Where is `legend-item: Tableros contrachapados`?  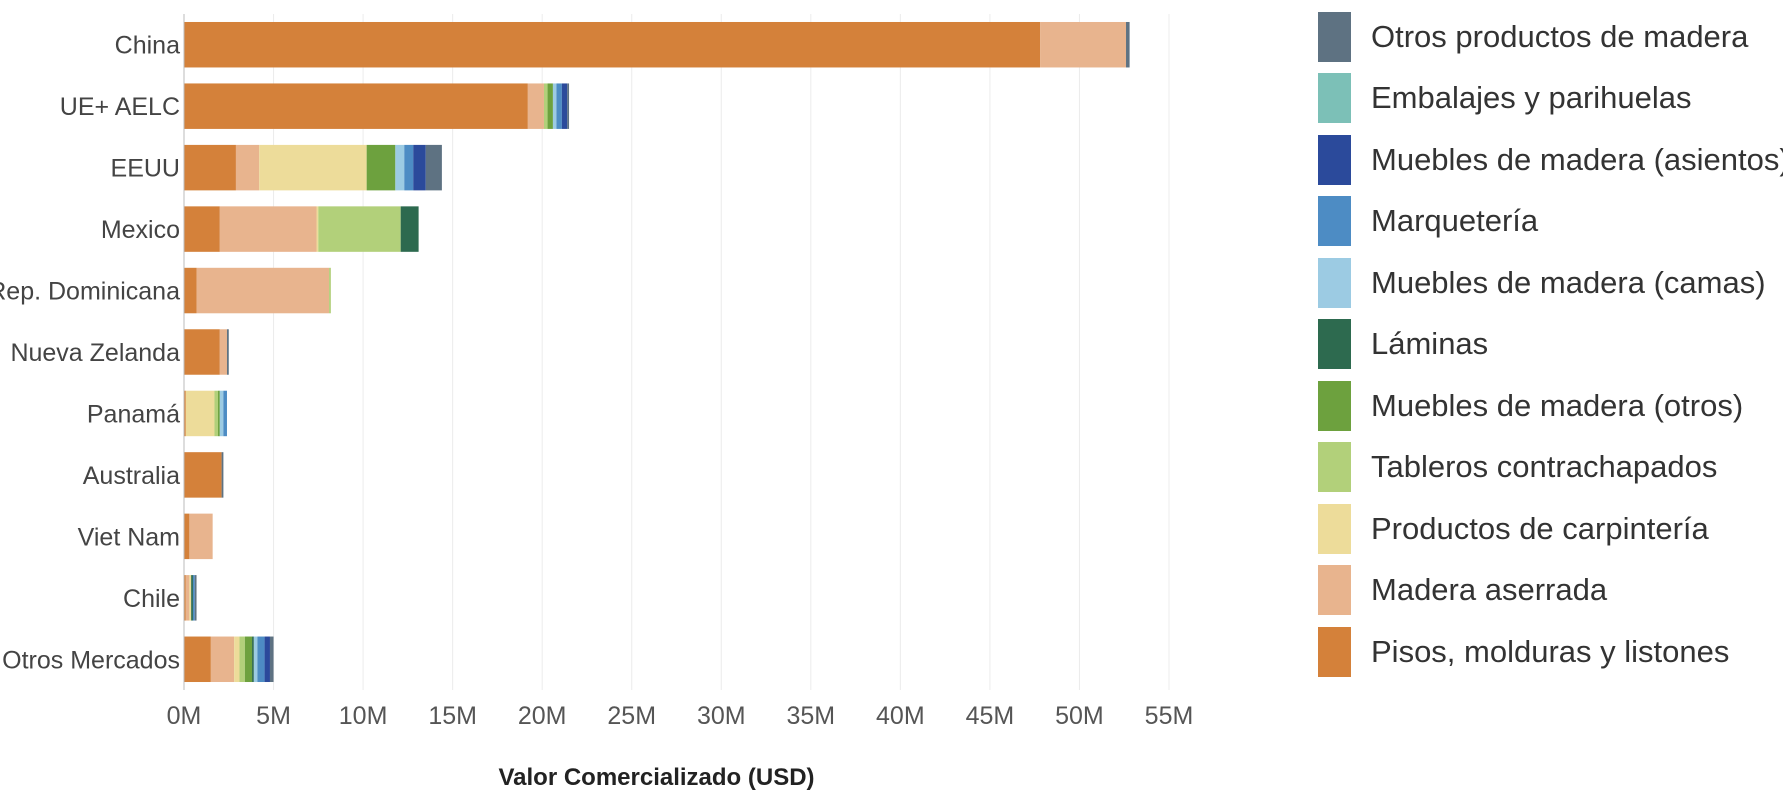
legend-item: Tableros contrachapados is located at coordinates (1548, 468).